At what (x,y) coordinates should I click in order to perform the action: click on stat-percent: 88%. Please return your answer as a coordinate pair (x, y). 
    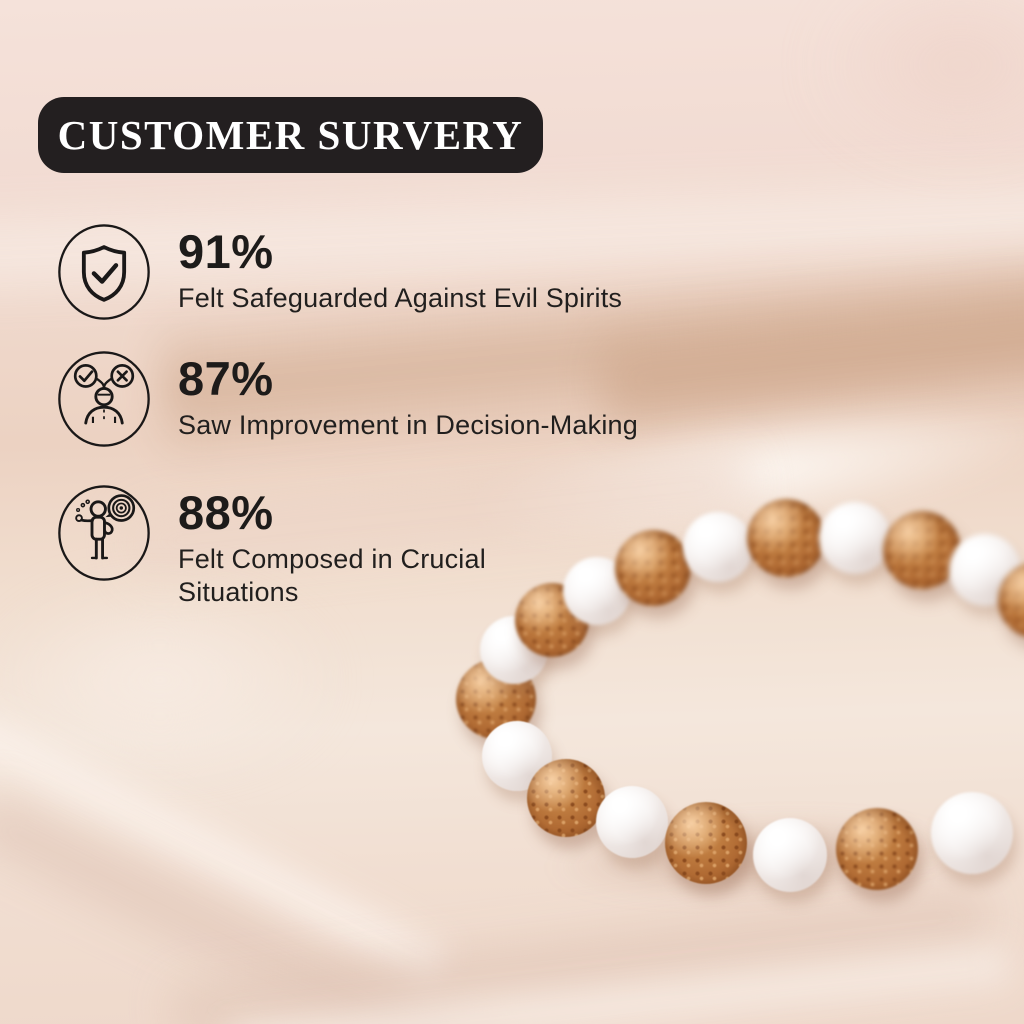
    Looking at the image, I should click on (226, 512).